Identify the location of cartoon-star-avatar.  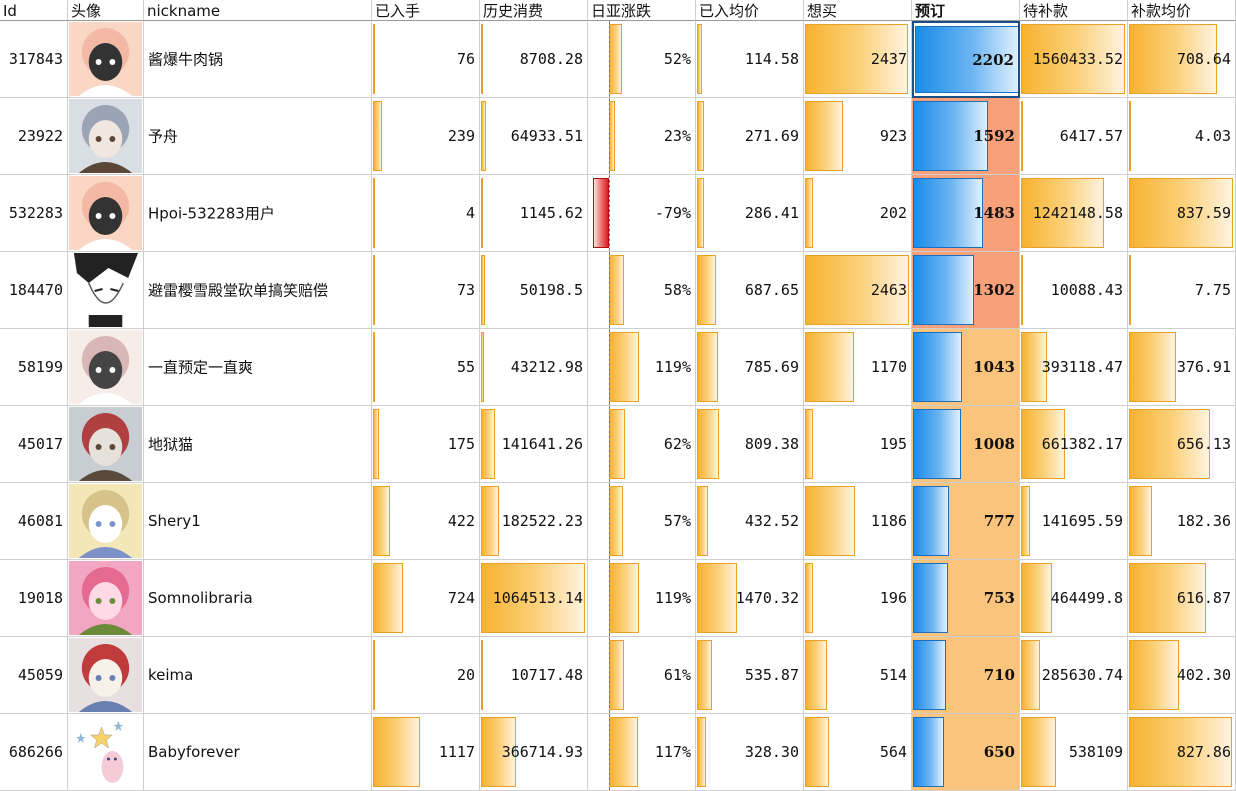
(105, 752).